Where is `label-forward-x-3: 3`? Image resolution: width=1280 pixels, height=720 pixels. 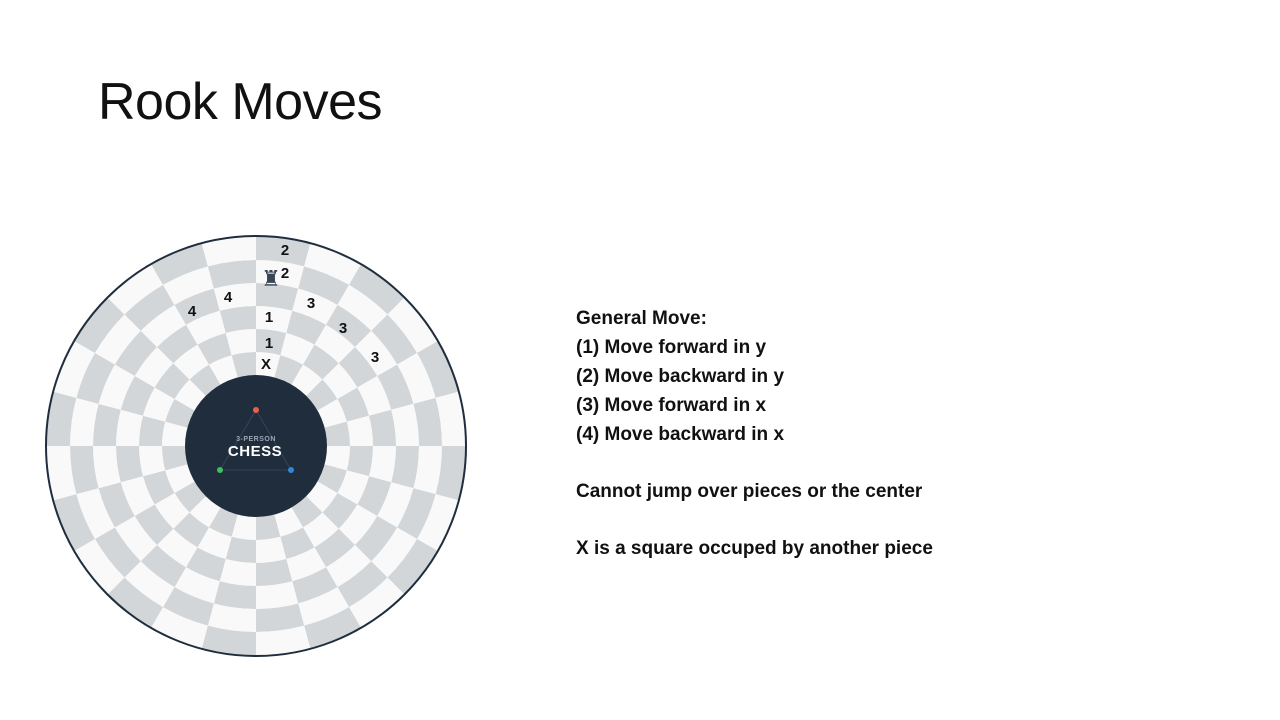 label-forward-x-3: 3 is located at coordinates (375, 357).